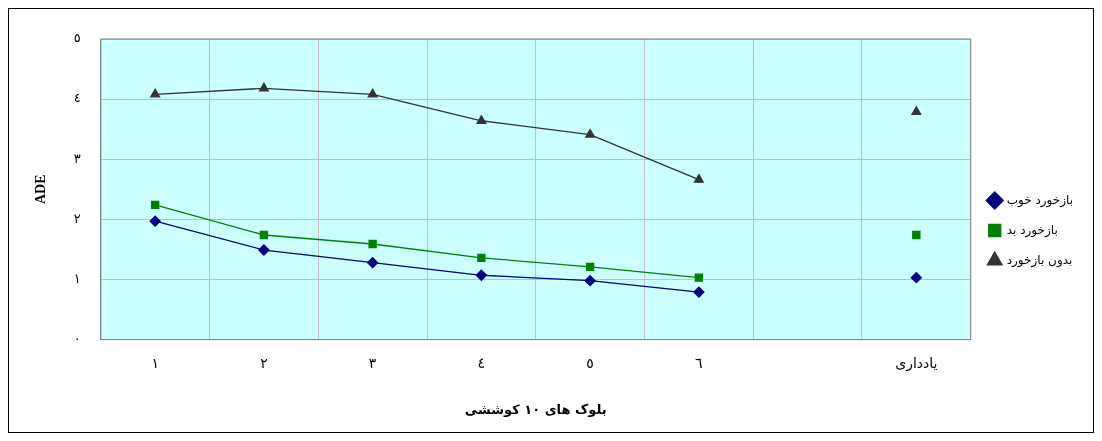  Describe the element at coordinates (155, 362) in the screenshot. I see `x-tick-label: ١` at that location.